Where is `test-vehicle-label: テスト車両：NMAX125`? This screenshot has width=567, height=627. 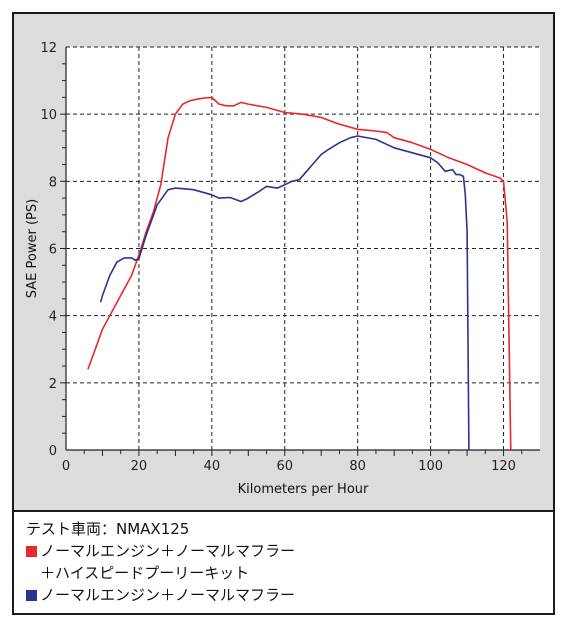 test-vehicle-label: テスト車両：NMAX125 is located at coordinates (286, 529).